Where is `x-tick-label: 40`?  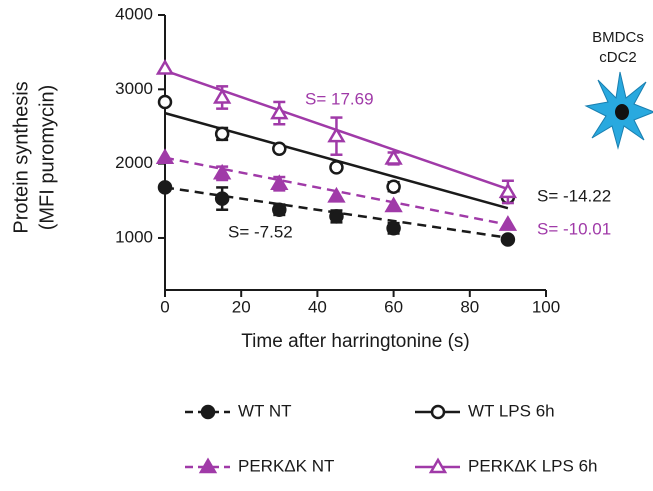
x-tick-label: 40 is located at coordinates (317, 306).